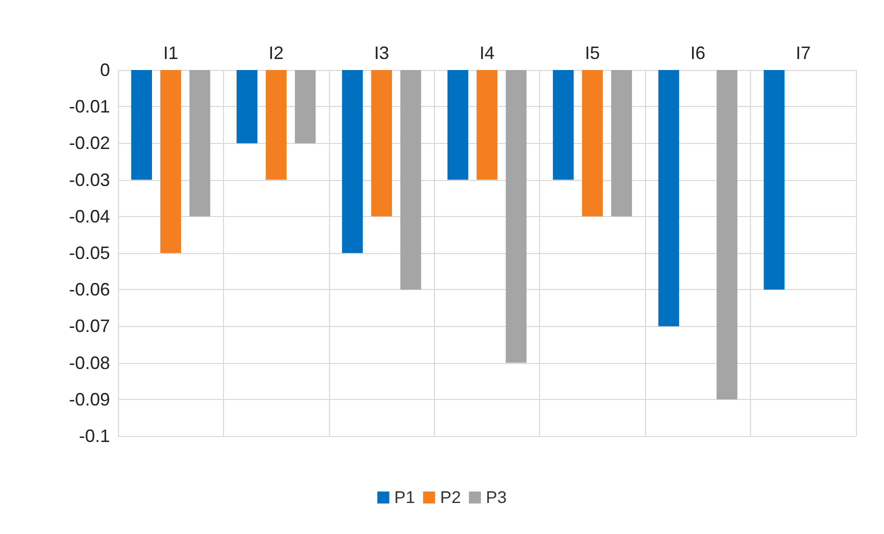  Describe the element at coordinates (89, 362) in the screenshot. I see `y-tick-label: -0.08` at that location.